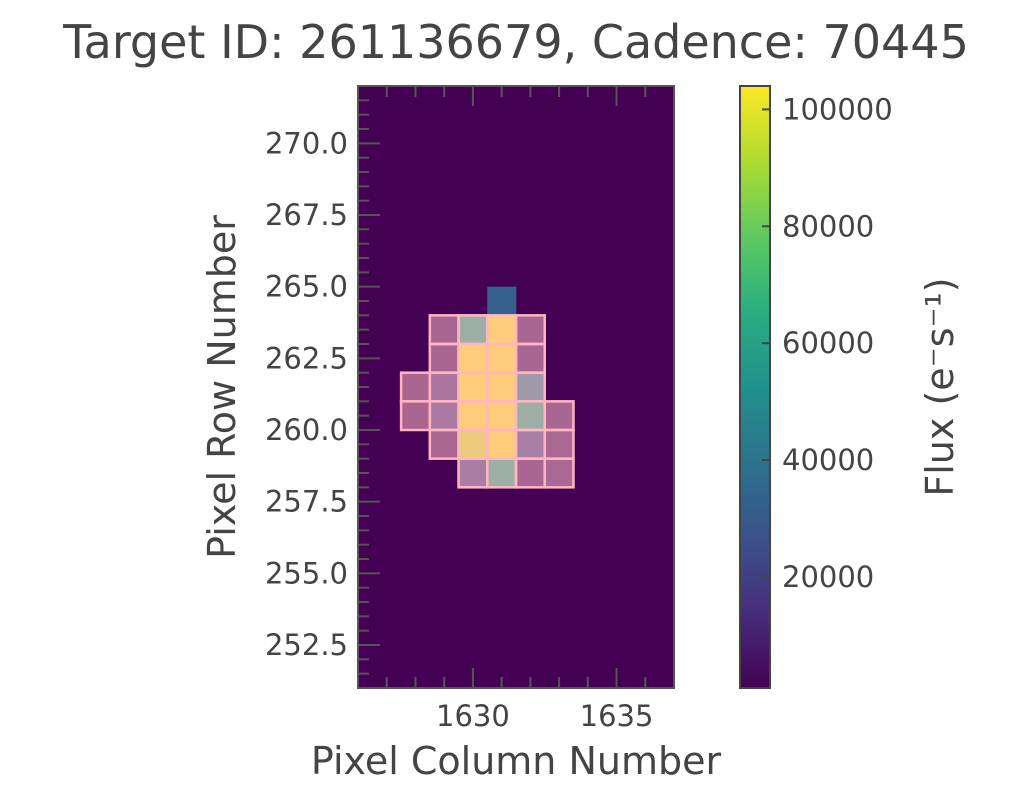 The height and width of the screenshot is (803, 1032). I want to click on y-tick-label: 255.0, so click(306, 573).